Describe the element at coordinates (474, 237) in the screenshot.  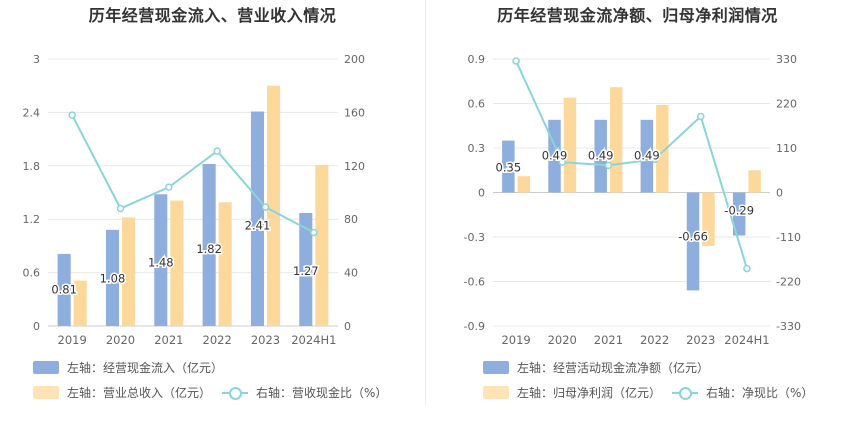
I see `y-left-tick-label: -0.3` at that location.